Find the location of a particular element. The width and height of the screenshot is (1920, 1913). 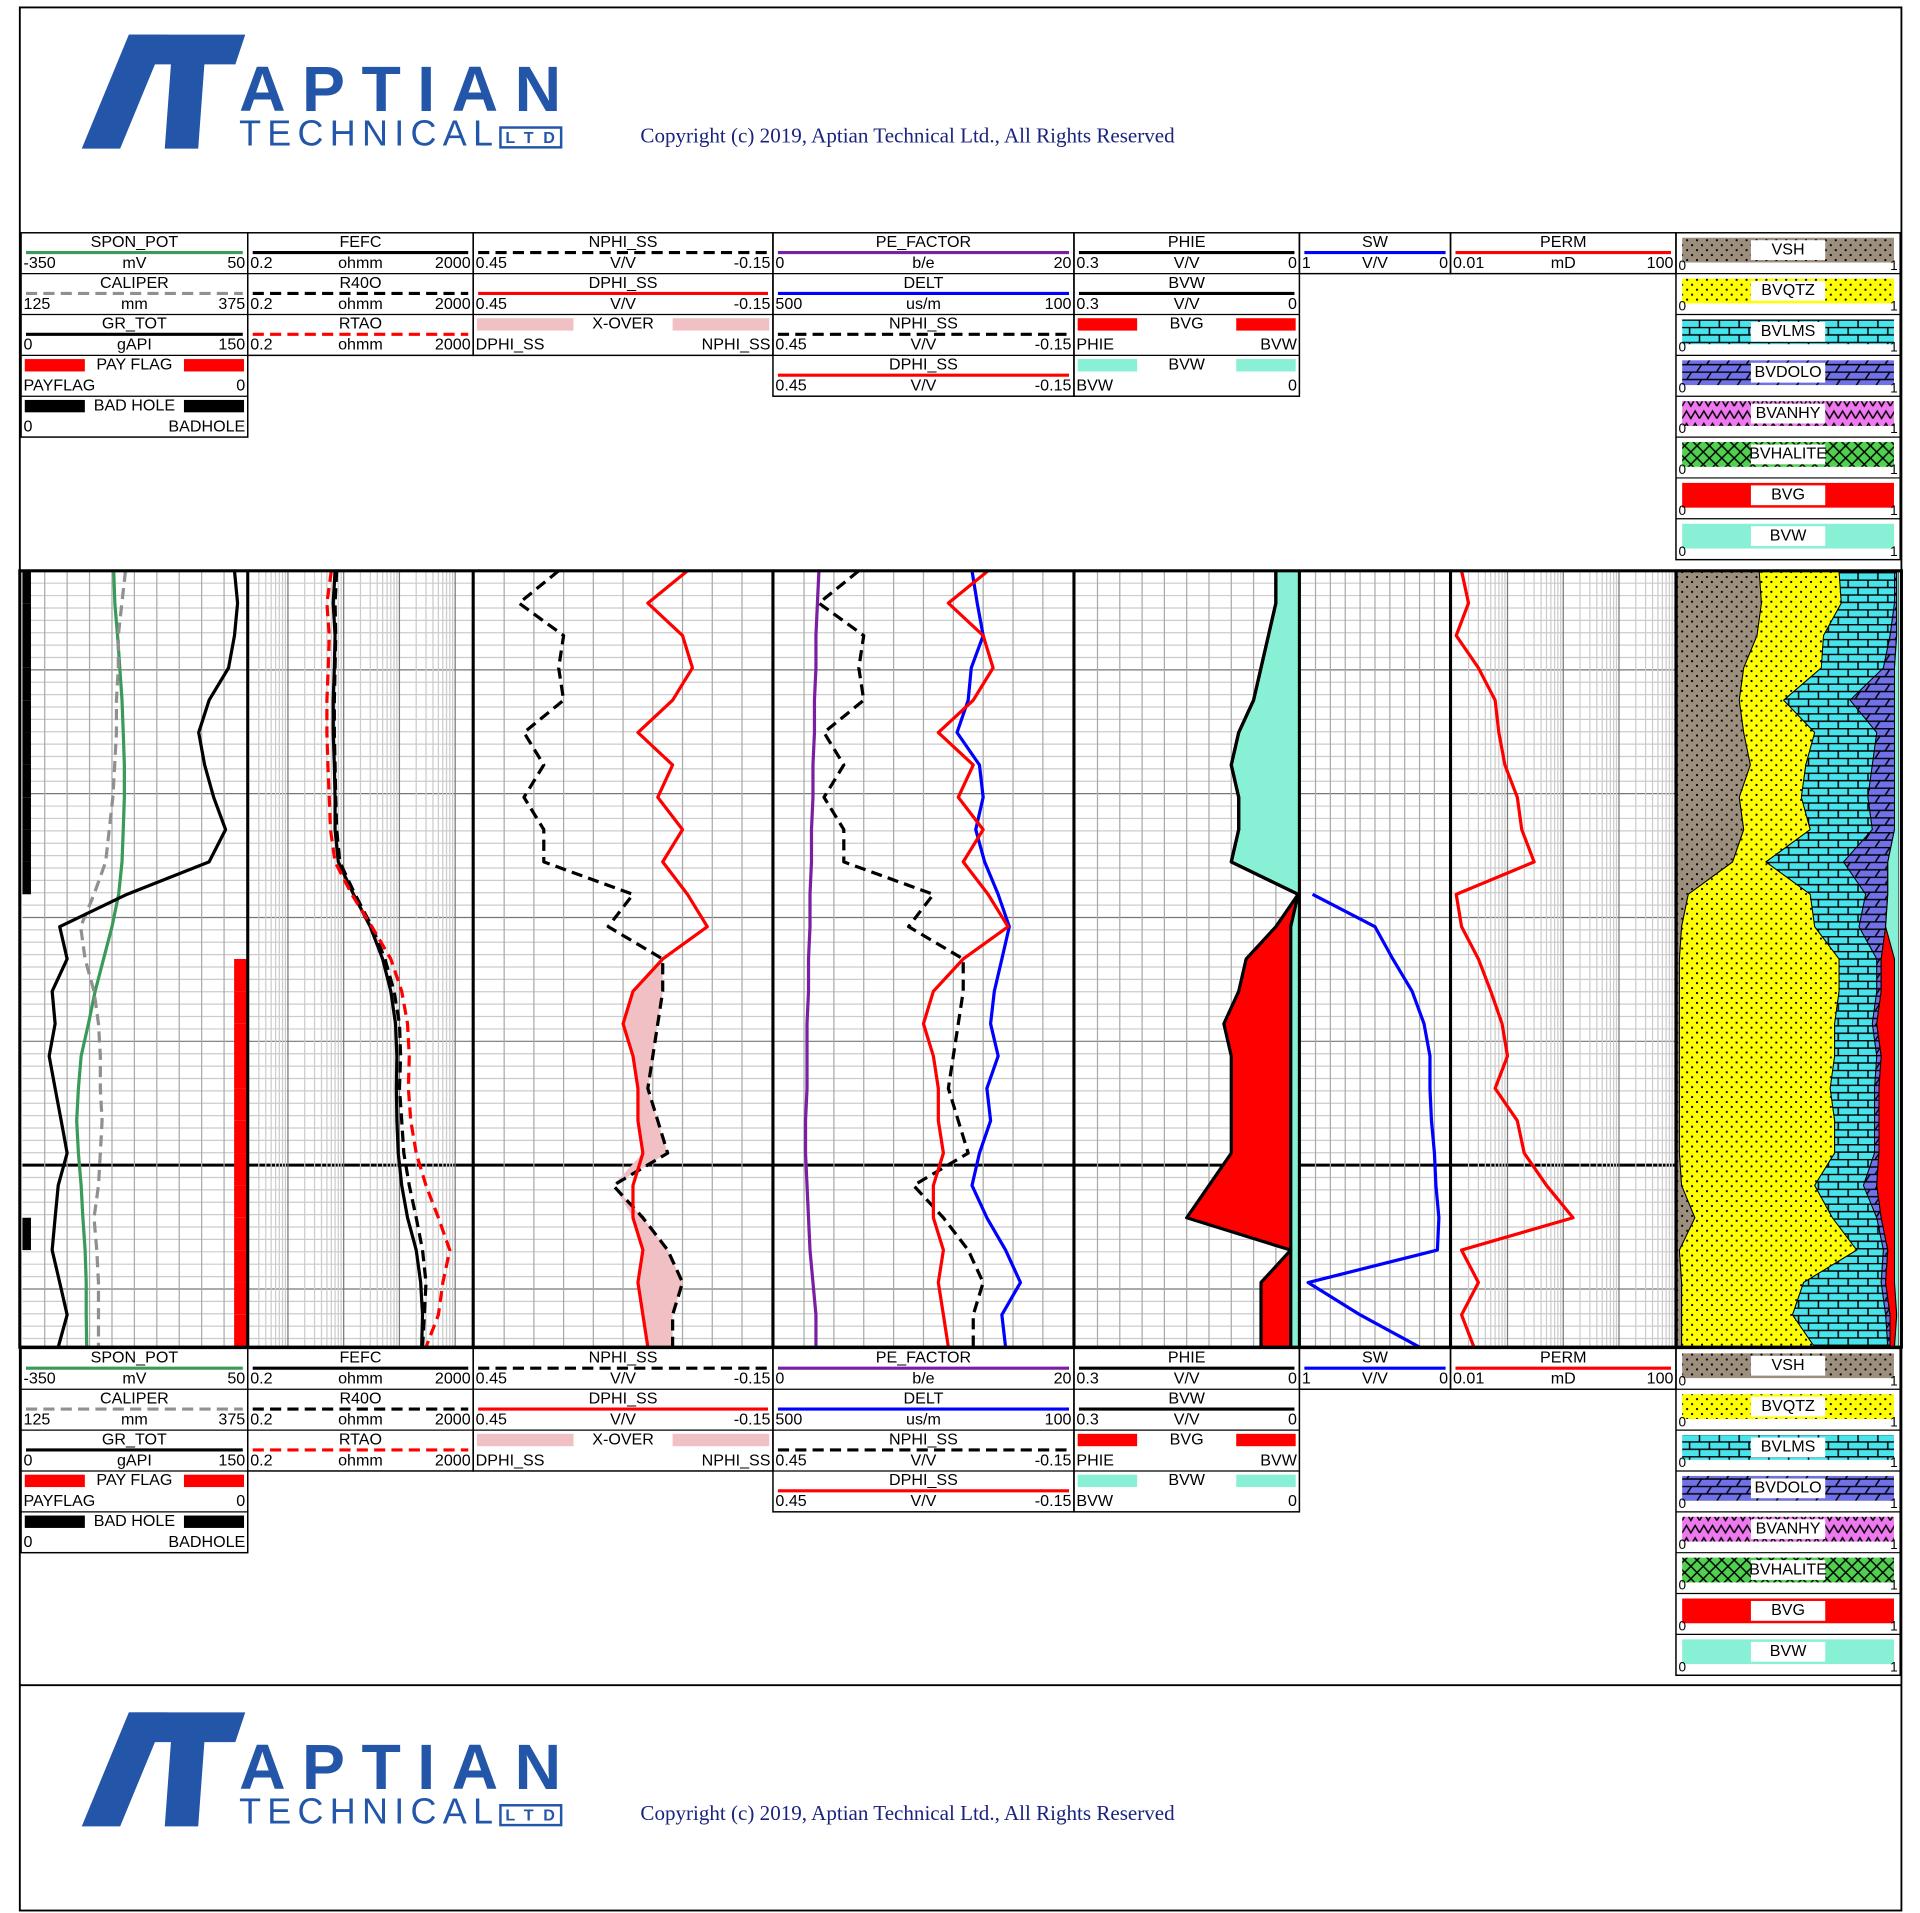

legend-label: BVW is located at coordinates (1788, 1651).